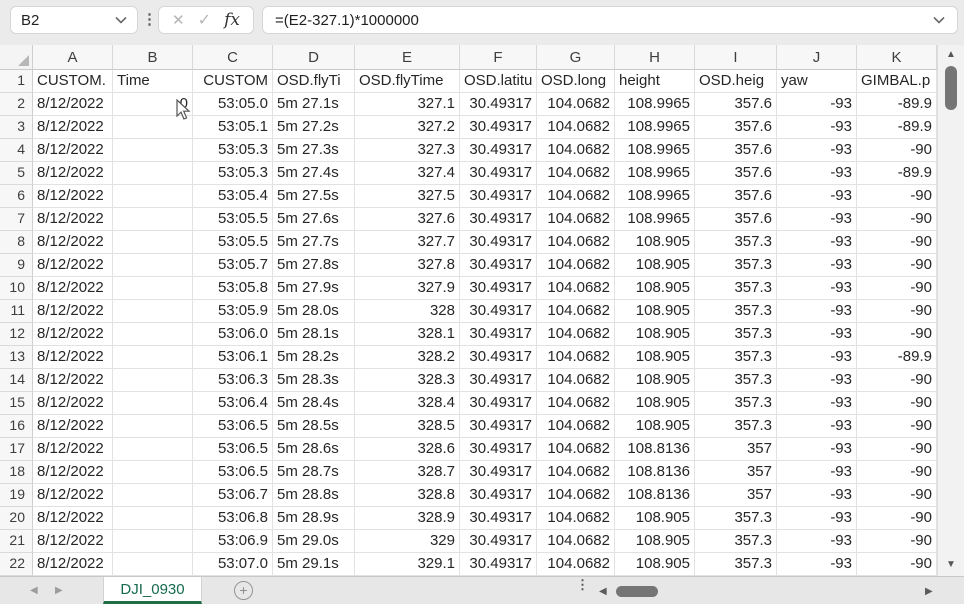 This screenshot has height=604, width=964. I want to click on cell-B8, so click(153, 242).